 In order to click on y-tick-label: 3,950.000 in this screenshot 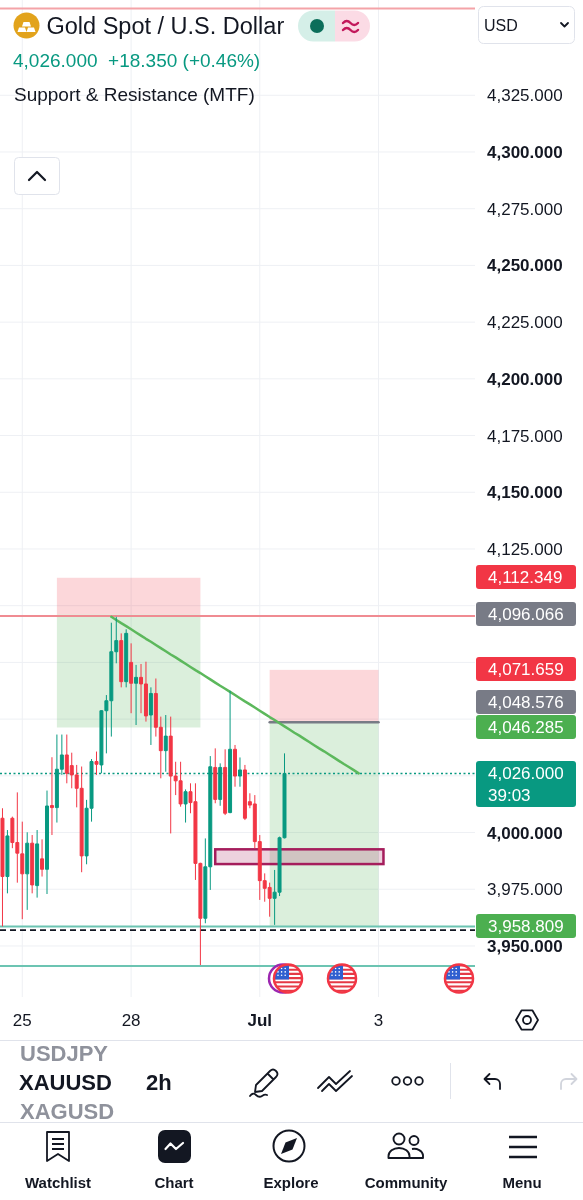, I will do `click(525, 946)`.